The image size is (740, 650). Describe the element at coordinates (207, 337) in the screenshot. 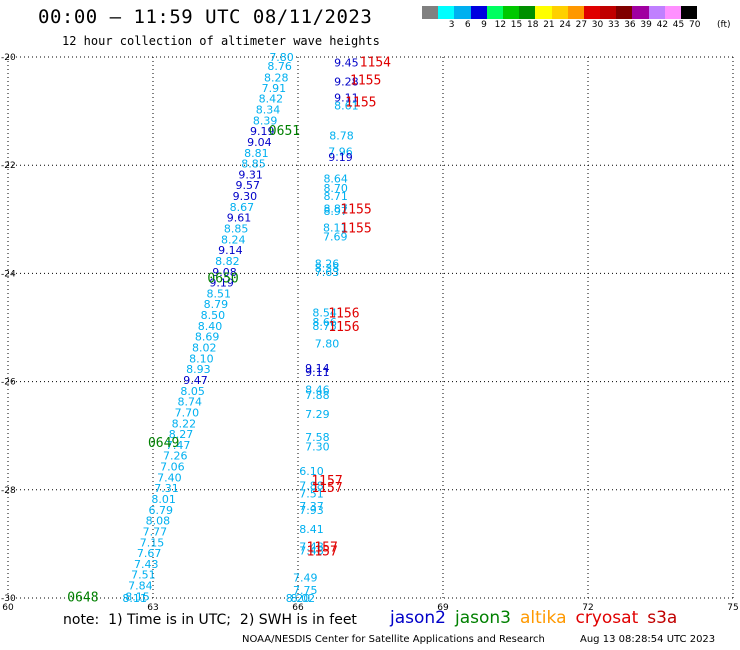

I see `swh-value: 8.69` at that location.